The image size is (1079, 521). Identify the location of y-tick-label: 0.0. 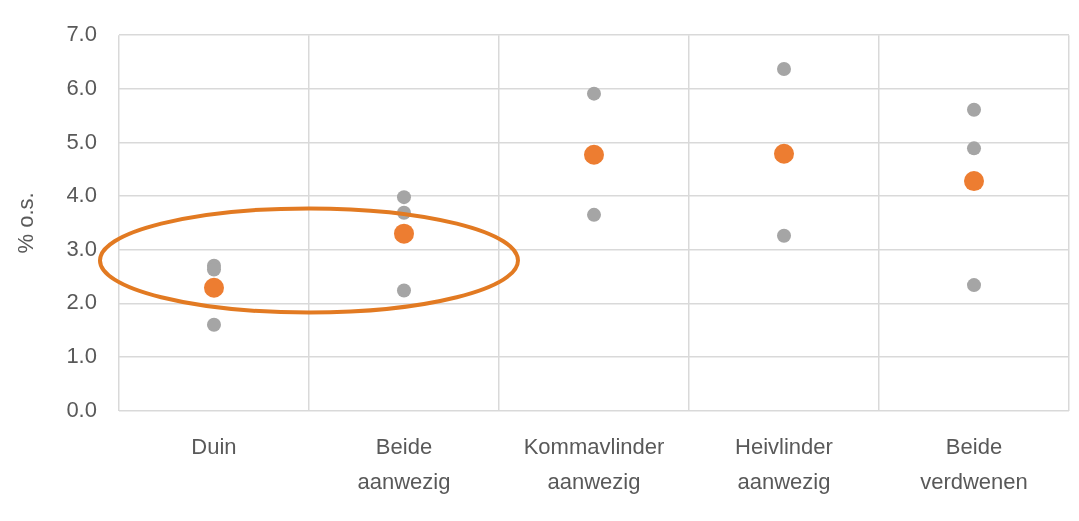
(81, 409).